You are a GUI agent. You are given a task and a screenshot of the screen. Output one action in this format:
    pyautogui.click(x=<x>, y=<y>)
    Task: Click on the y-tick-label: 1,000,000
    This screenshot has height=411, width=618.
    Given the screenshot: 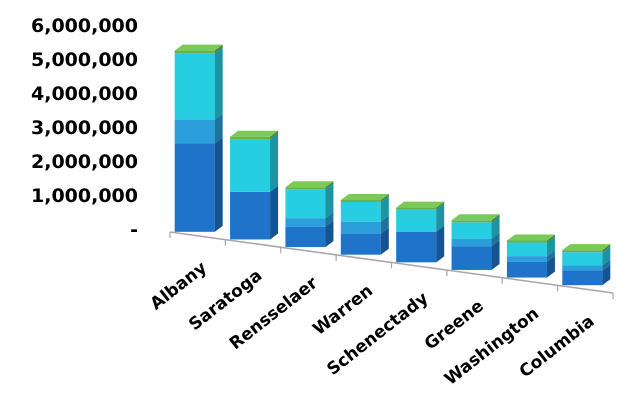 What is the action you would take?
    pyautogui.click(x=84, y=196)
    